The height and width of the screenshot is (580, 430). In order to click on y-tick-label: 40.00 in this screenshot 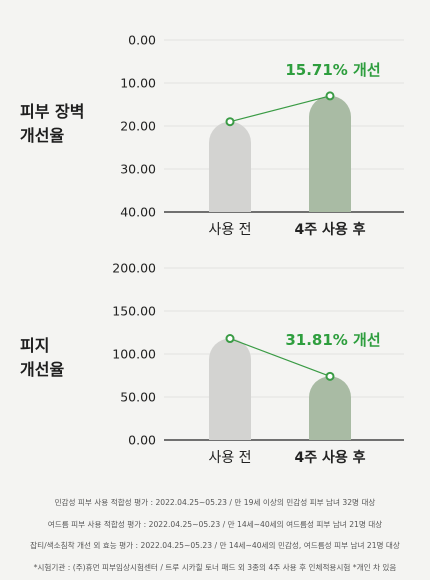, I will do `click(138, 212)`.